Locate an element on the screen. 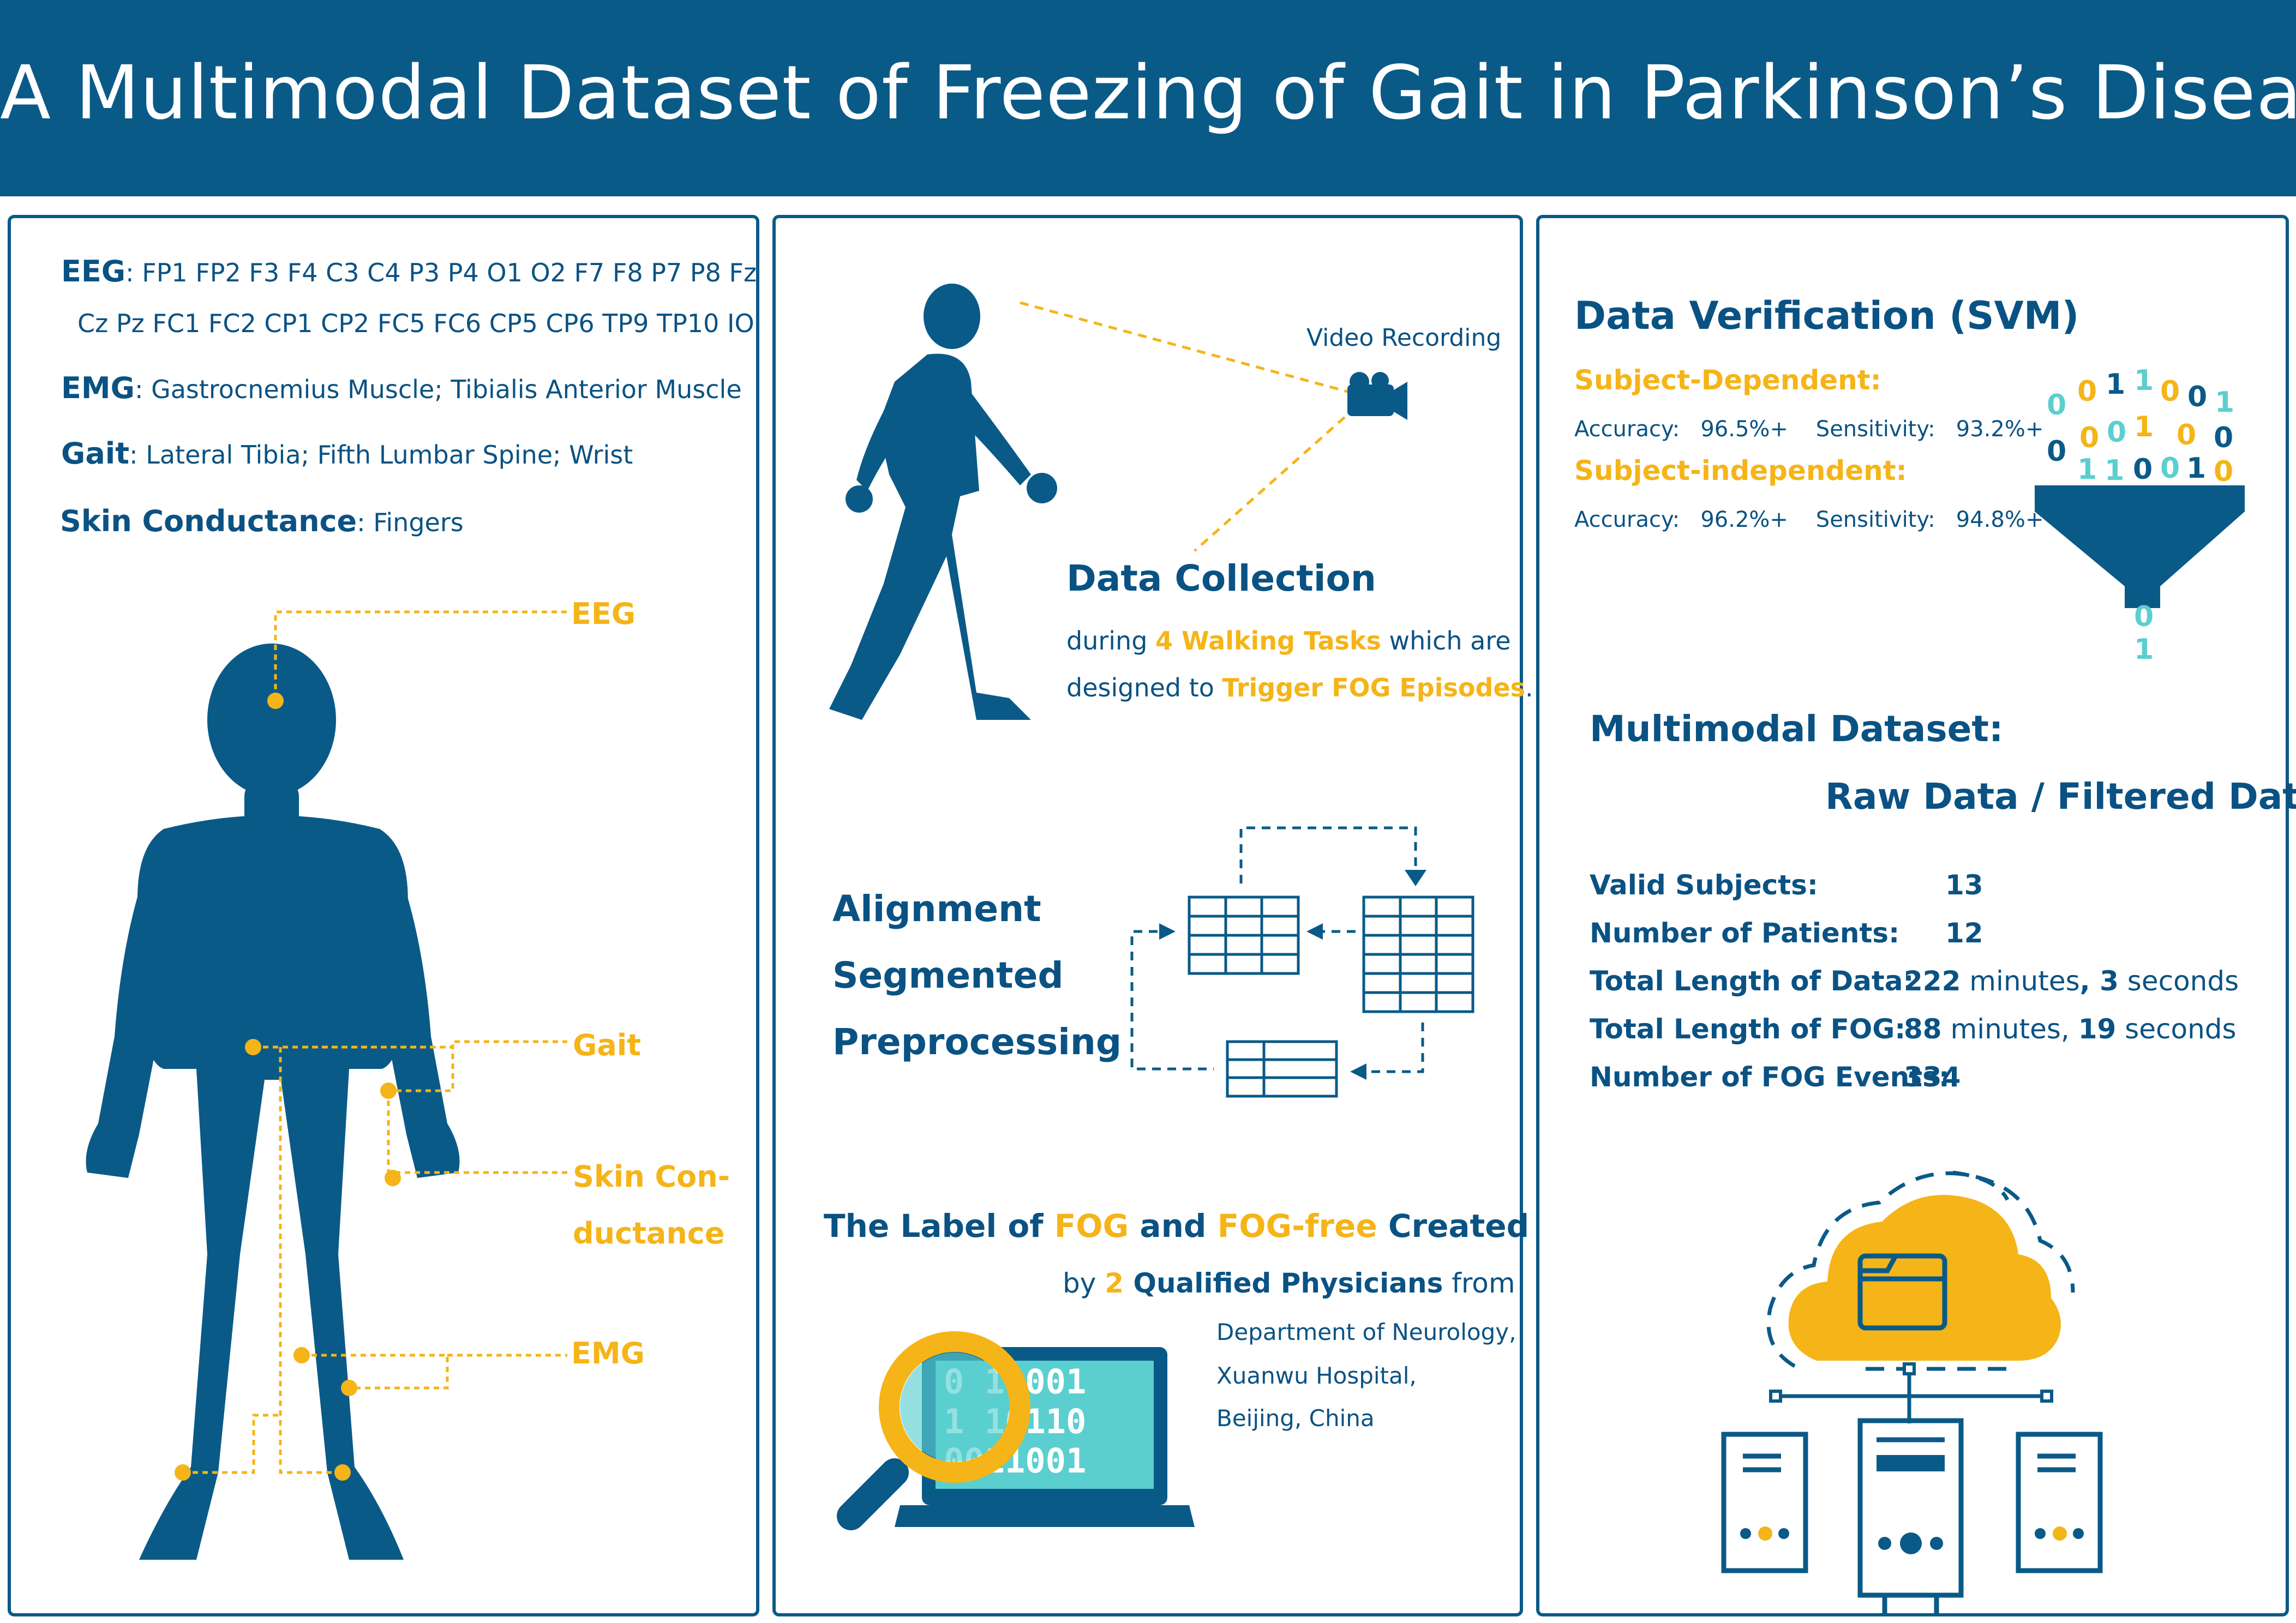 The image size is (2296, 1623). dep-sensitivity-value: 93.2%+ is located at coordinates (2000, 429).